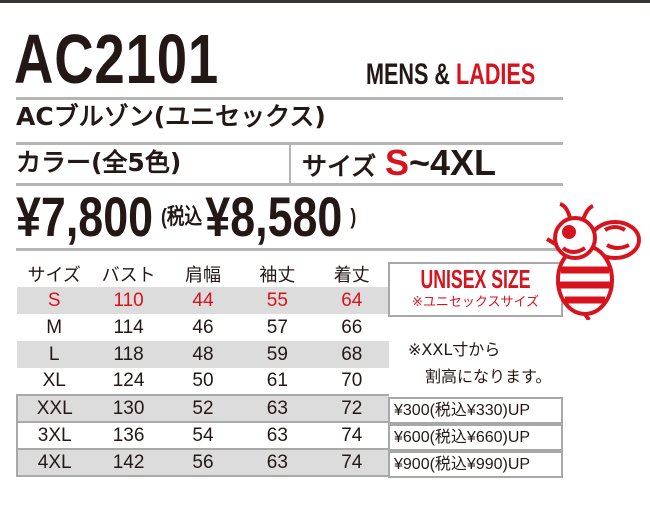  I want to click on measure-cell: 72, so click(351, 408).